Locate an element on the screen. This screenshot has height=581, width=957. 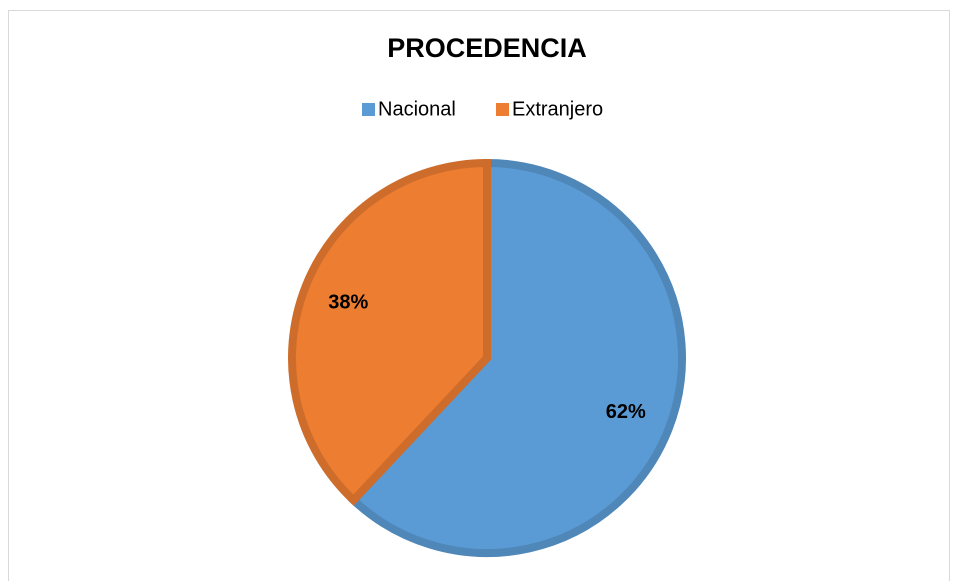
data-label: 38% is located at coordinates (348, 302).